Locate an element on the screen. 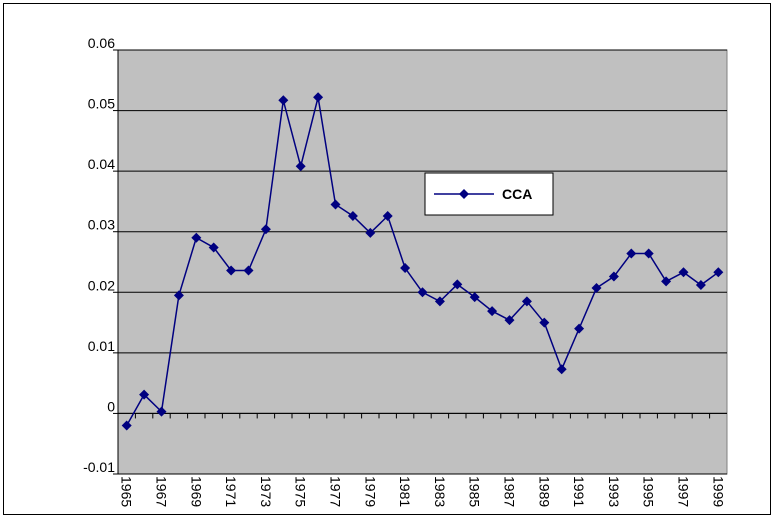 Image resolution: width=774 pixels, height=518 pixels. y-tick-label: 0.03 is located at coordinates (101, 225).